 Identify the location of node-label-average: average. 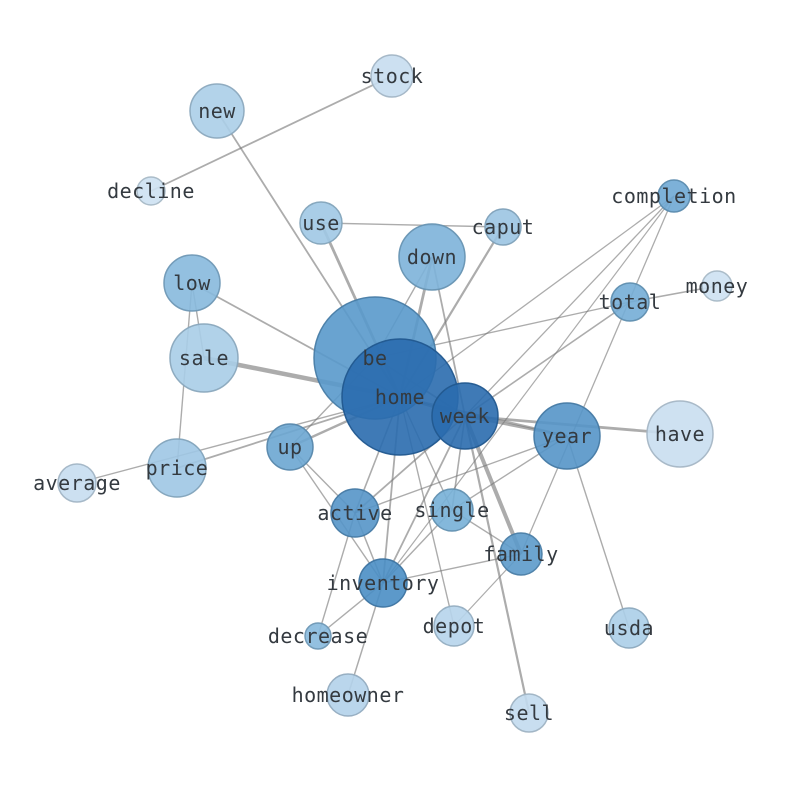
(77, 483).